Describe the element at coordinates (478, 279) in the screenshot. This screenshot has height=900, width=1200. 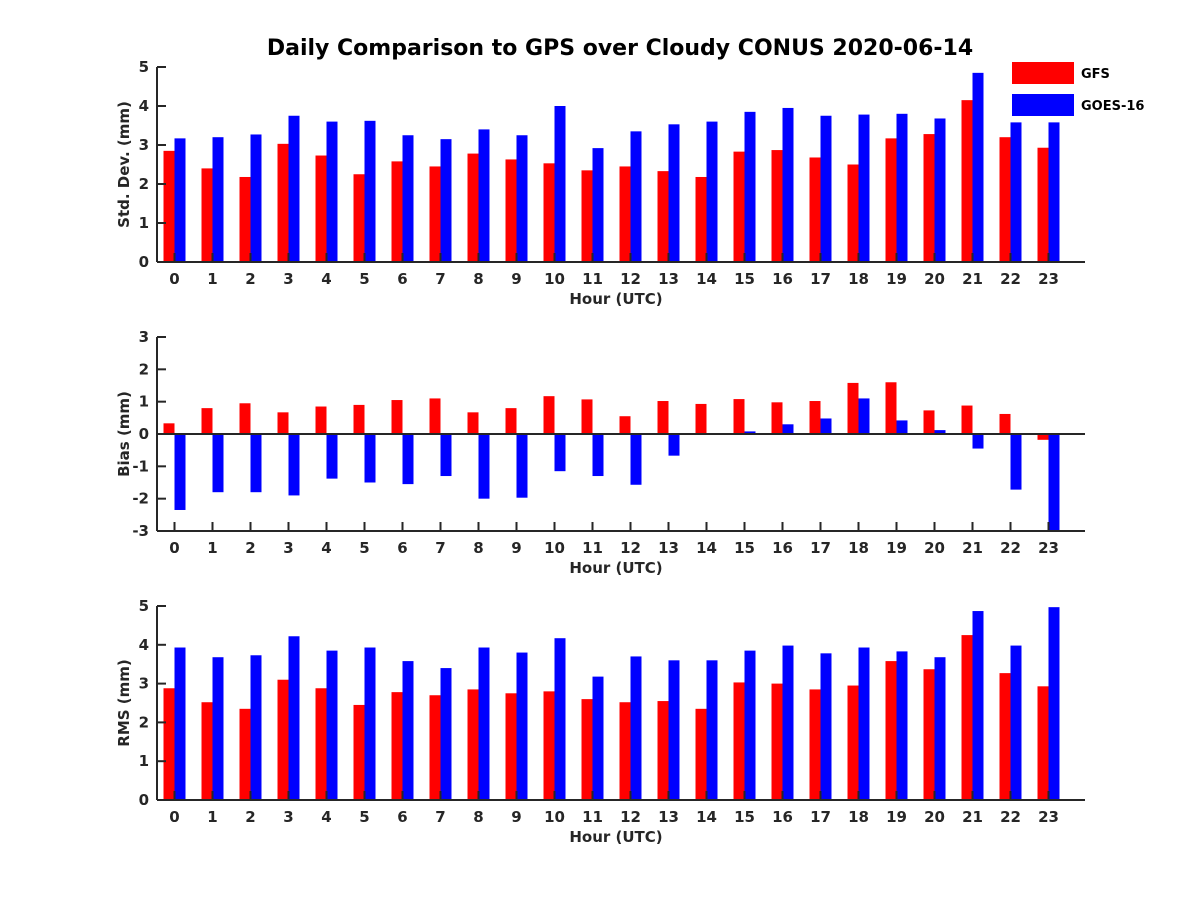
I see `x-tick-label: 8` at that location.